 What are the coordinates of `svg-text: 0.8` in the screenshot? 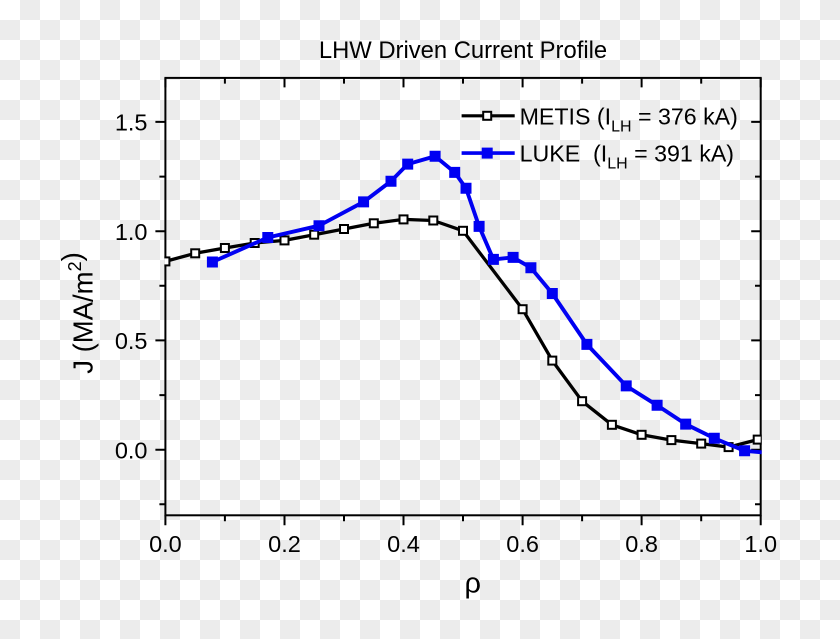 It's located at (641, 544).